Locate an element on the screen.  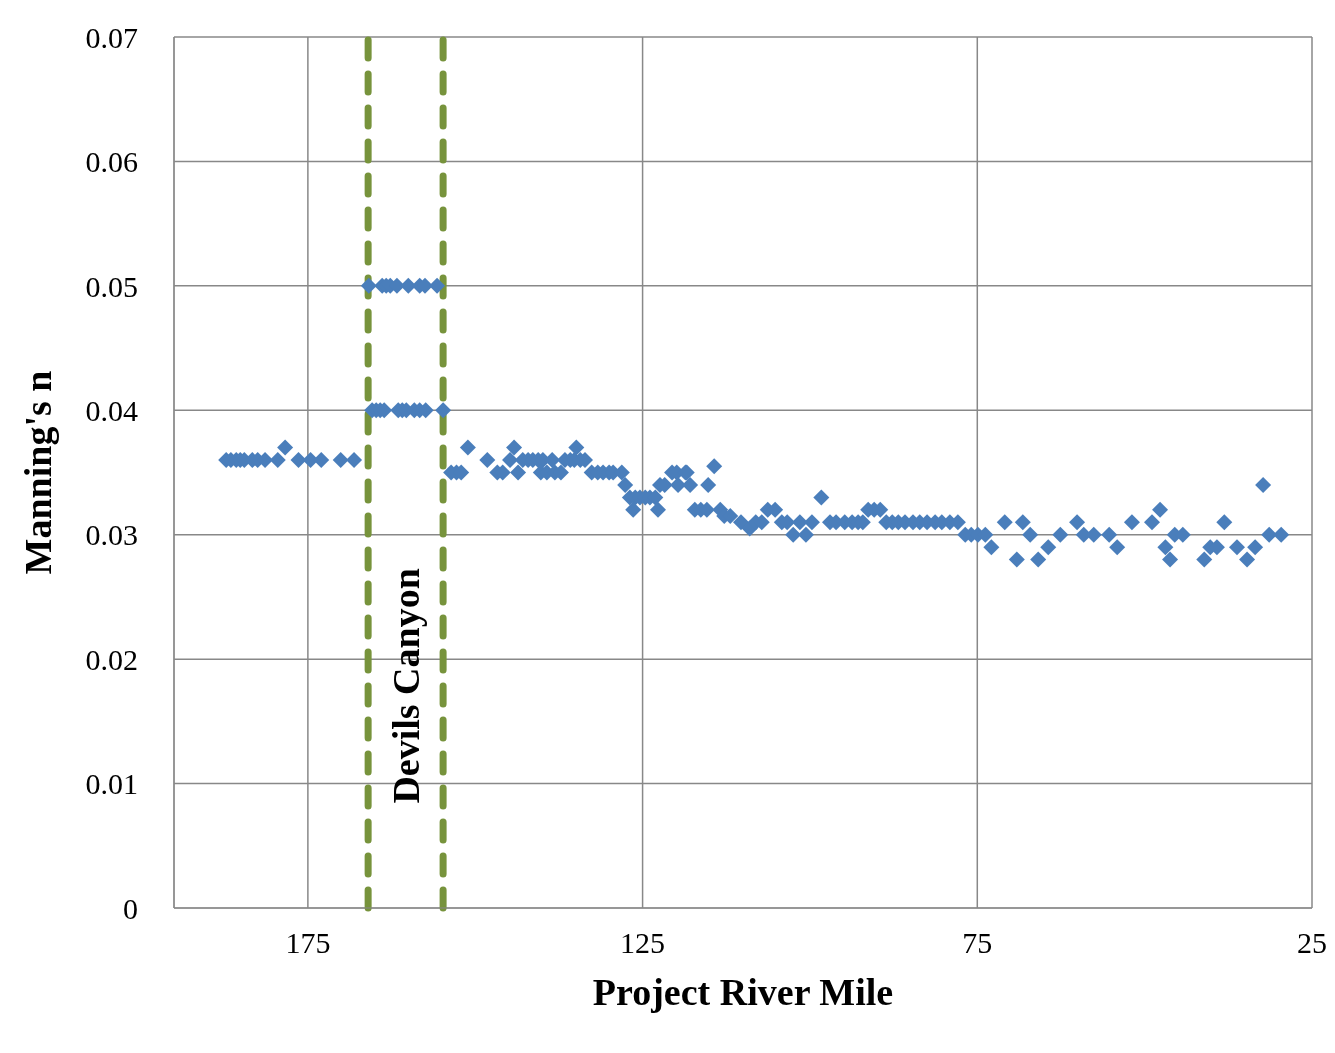
x-tick-label: 25 is located at coordinates (1312, 943).